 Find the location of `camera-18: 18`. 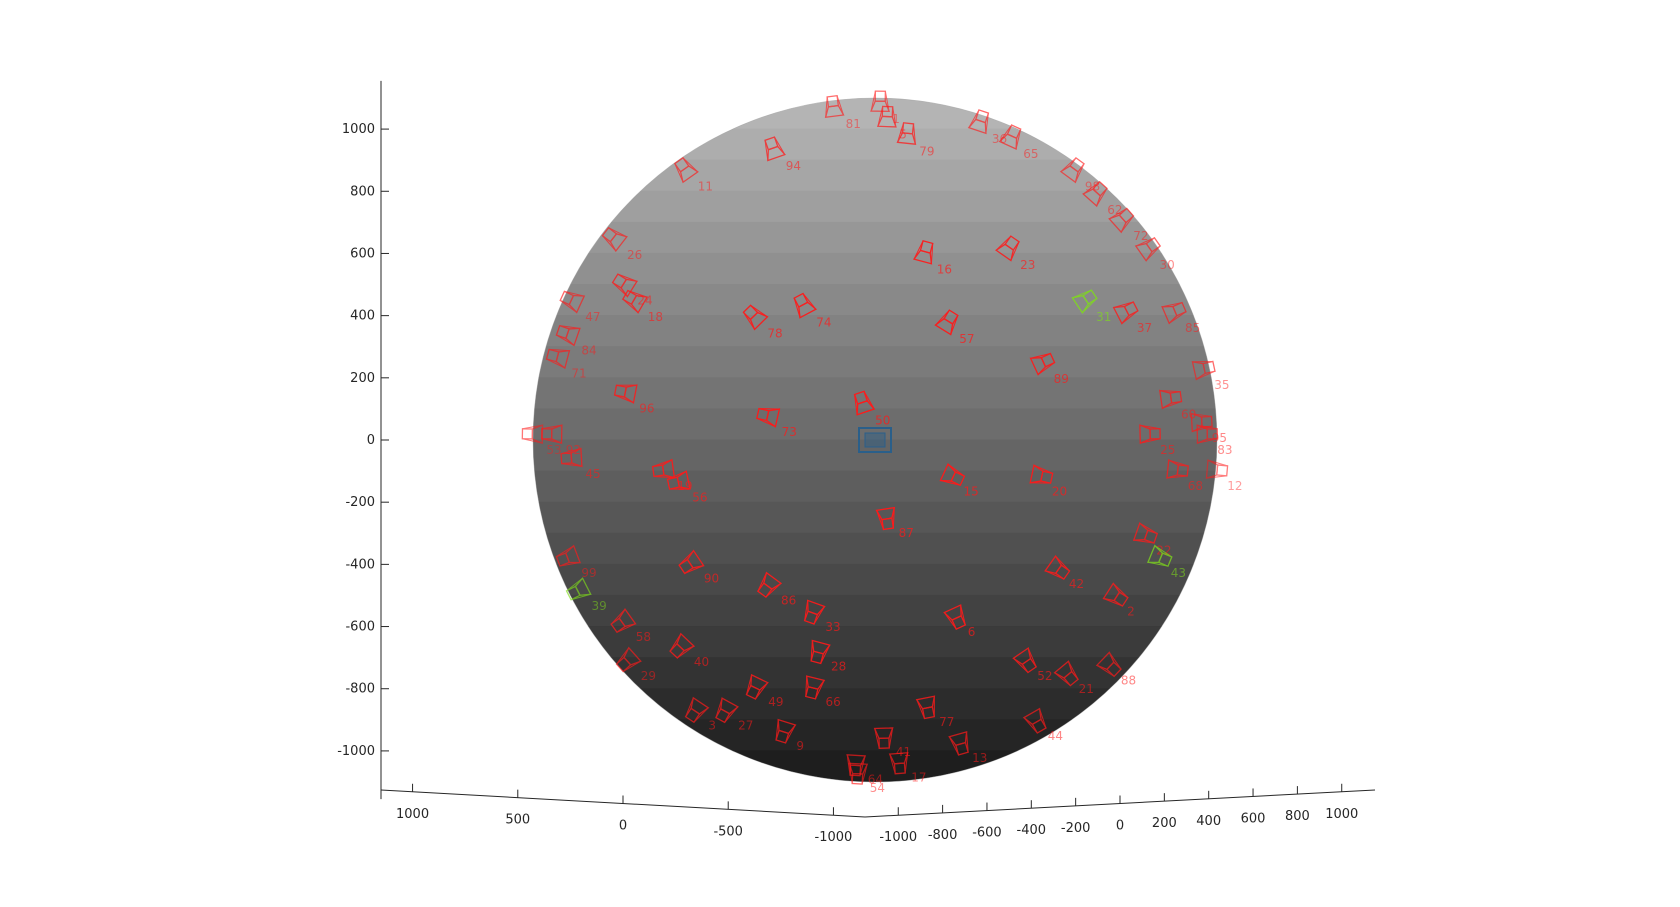

camera-18: 18 is located at coordinates (642, 305).